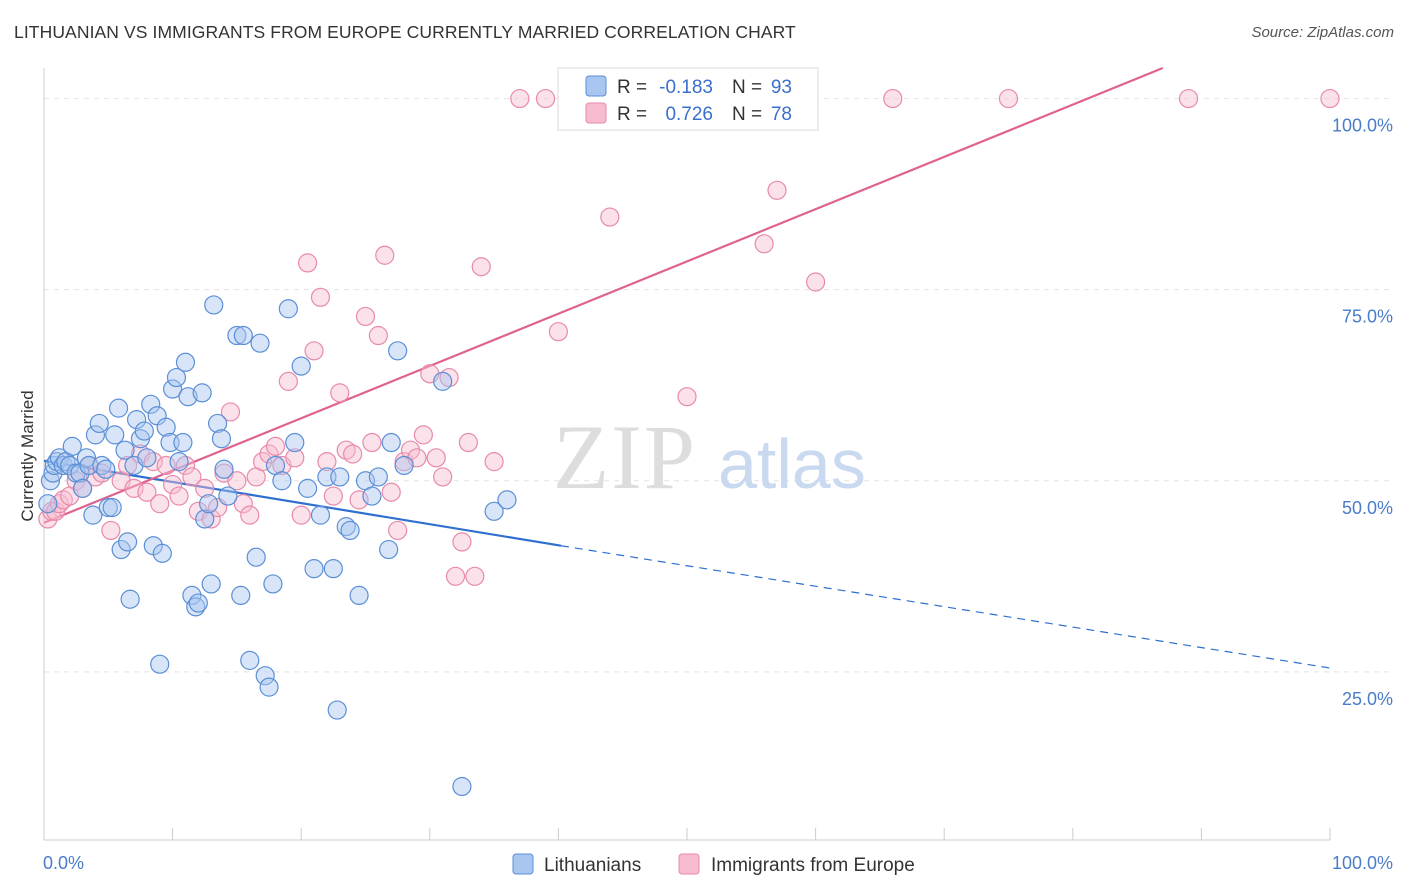 The width and height of the screenshot is (1406, 892). Describe the element at coordinates (792, 464) in the screenshot. I see `watermark-atlas: atlas` at that location.